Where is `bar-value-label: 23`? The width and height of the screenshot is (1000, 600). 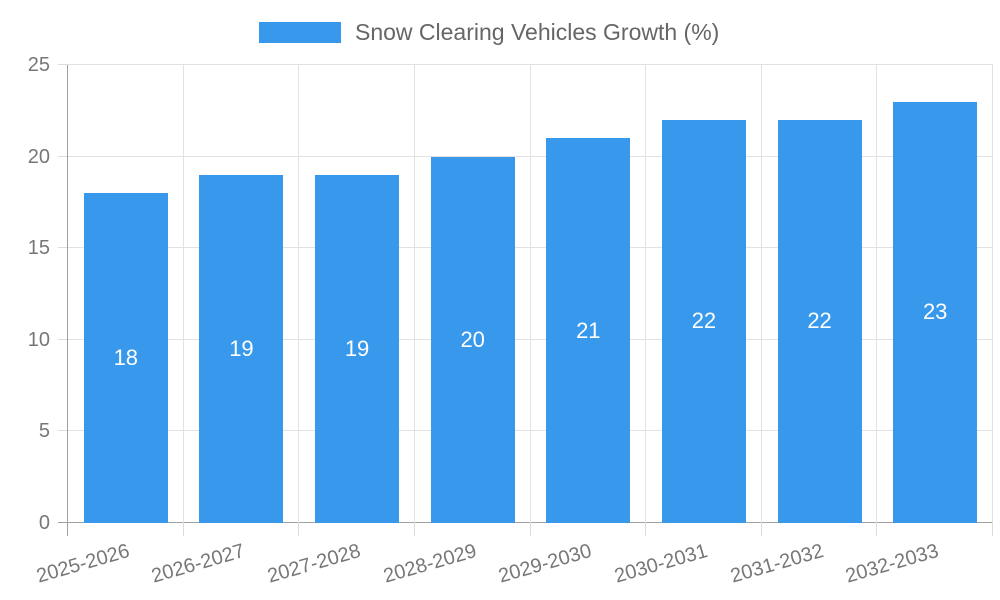
bar-value-label: 23 is located at coordinates (935, 312).